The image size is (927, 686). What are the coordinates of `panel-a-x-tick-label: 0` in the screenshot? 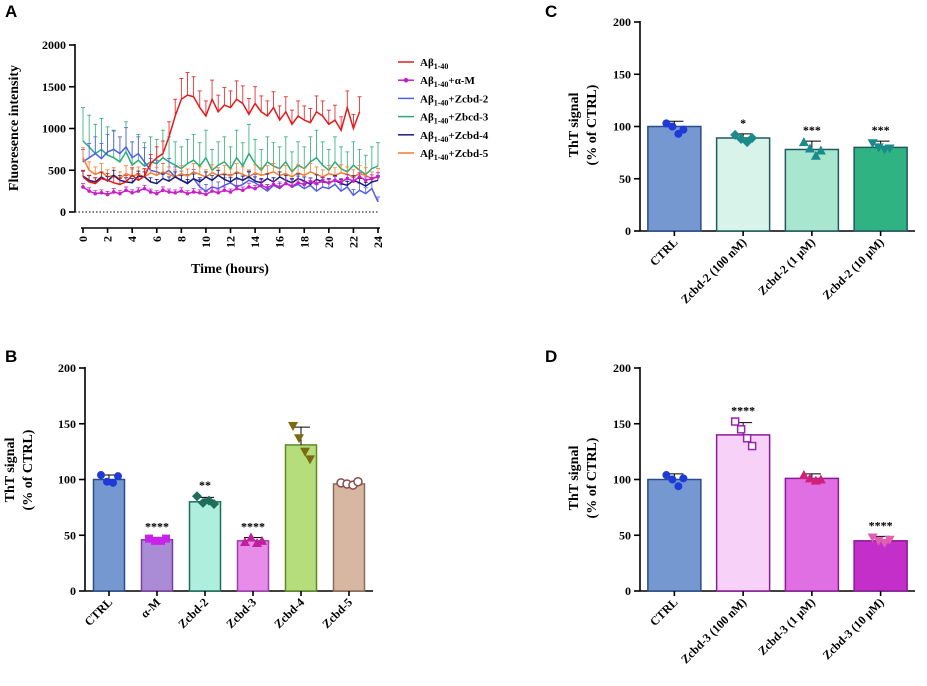 It's located at (83, 239).